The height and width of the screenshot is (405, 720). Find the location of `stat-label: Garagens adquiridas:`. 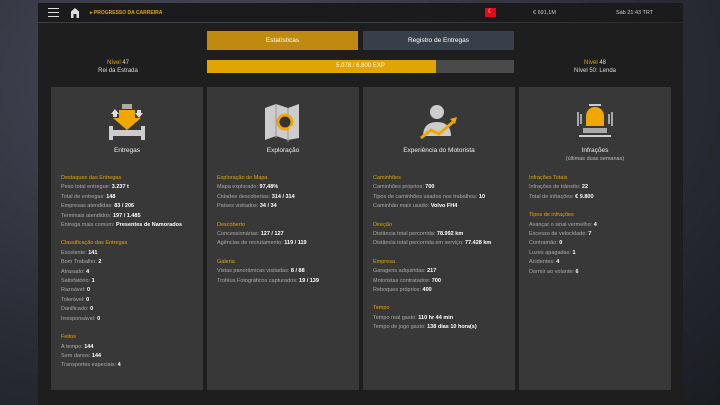

stat-label: Garagens adquiridas: is located at coordinates (399, 271).